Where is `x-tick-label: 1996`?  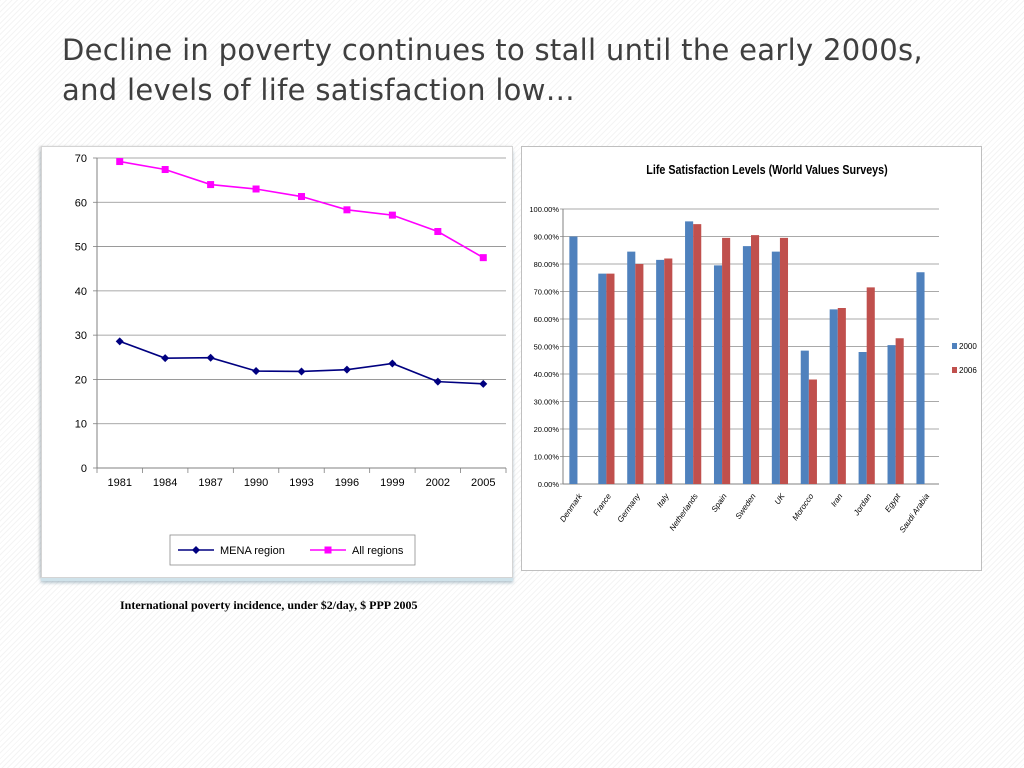 x-tick-label: 1996 is located at coordinates (347, 483).